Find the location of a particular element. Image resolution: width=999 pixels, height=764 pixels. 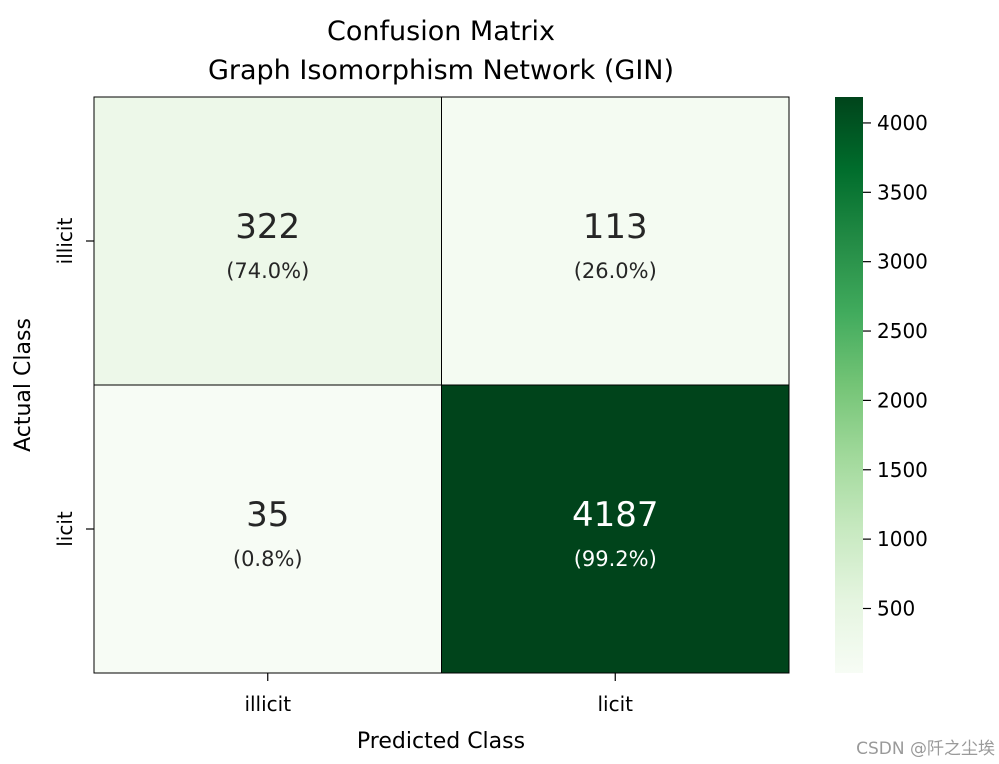

cell-percent-label-0-0: (74.0%) is located at coordinates (267, 271).